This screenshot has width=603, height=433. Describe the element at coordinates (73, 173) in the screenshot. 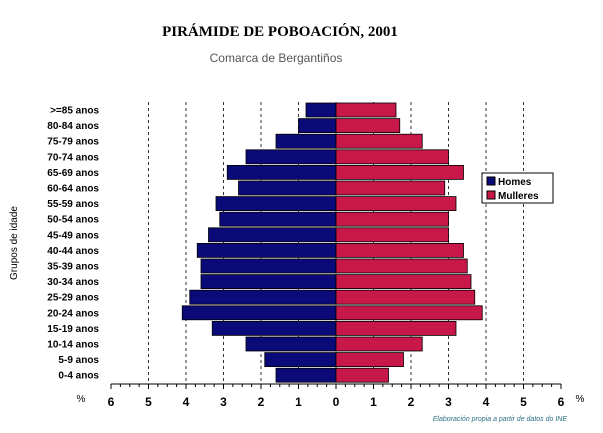

I see `category-label: 65-69 anos` at that location.